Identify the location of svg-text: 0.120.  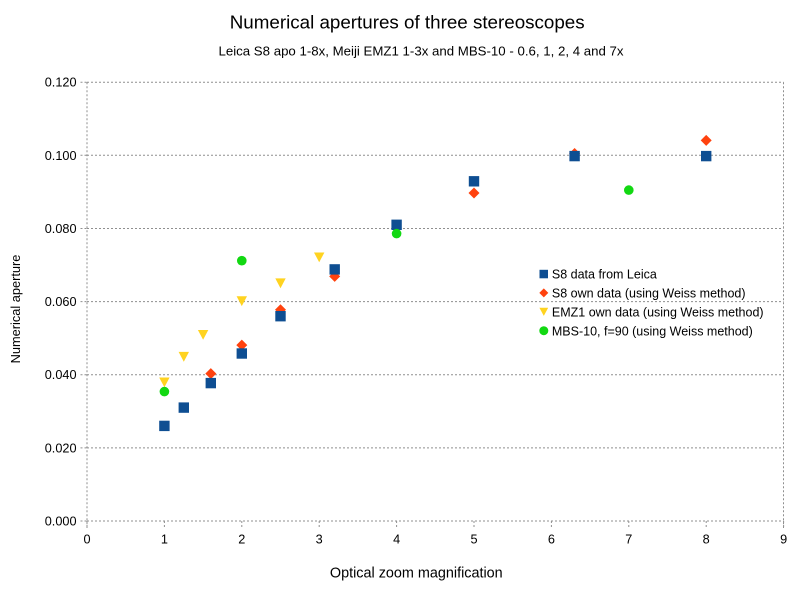
(61, 83).